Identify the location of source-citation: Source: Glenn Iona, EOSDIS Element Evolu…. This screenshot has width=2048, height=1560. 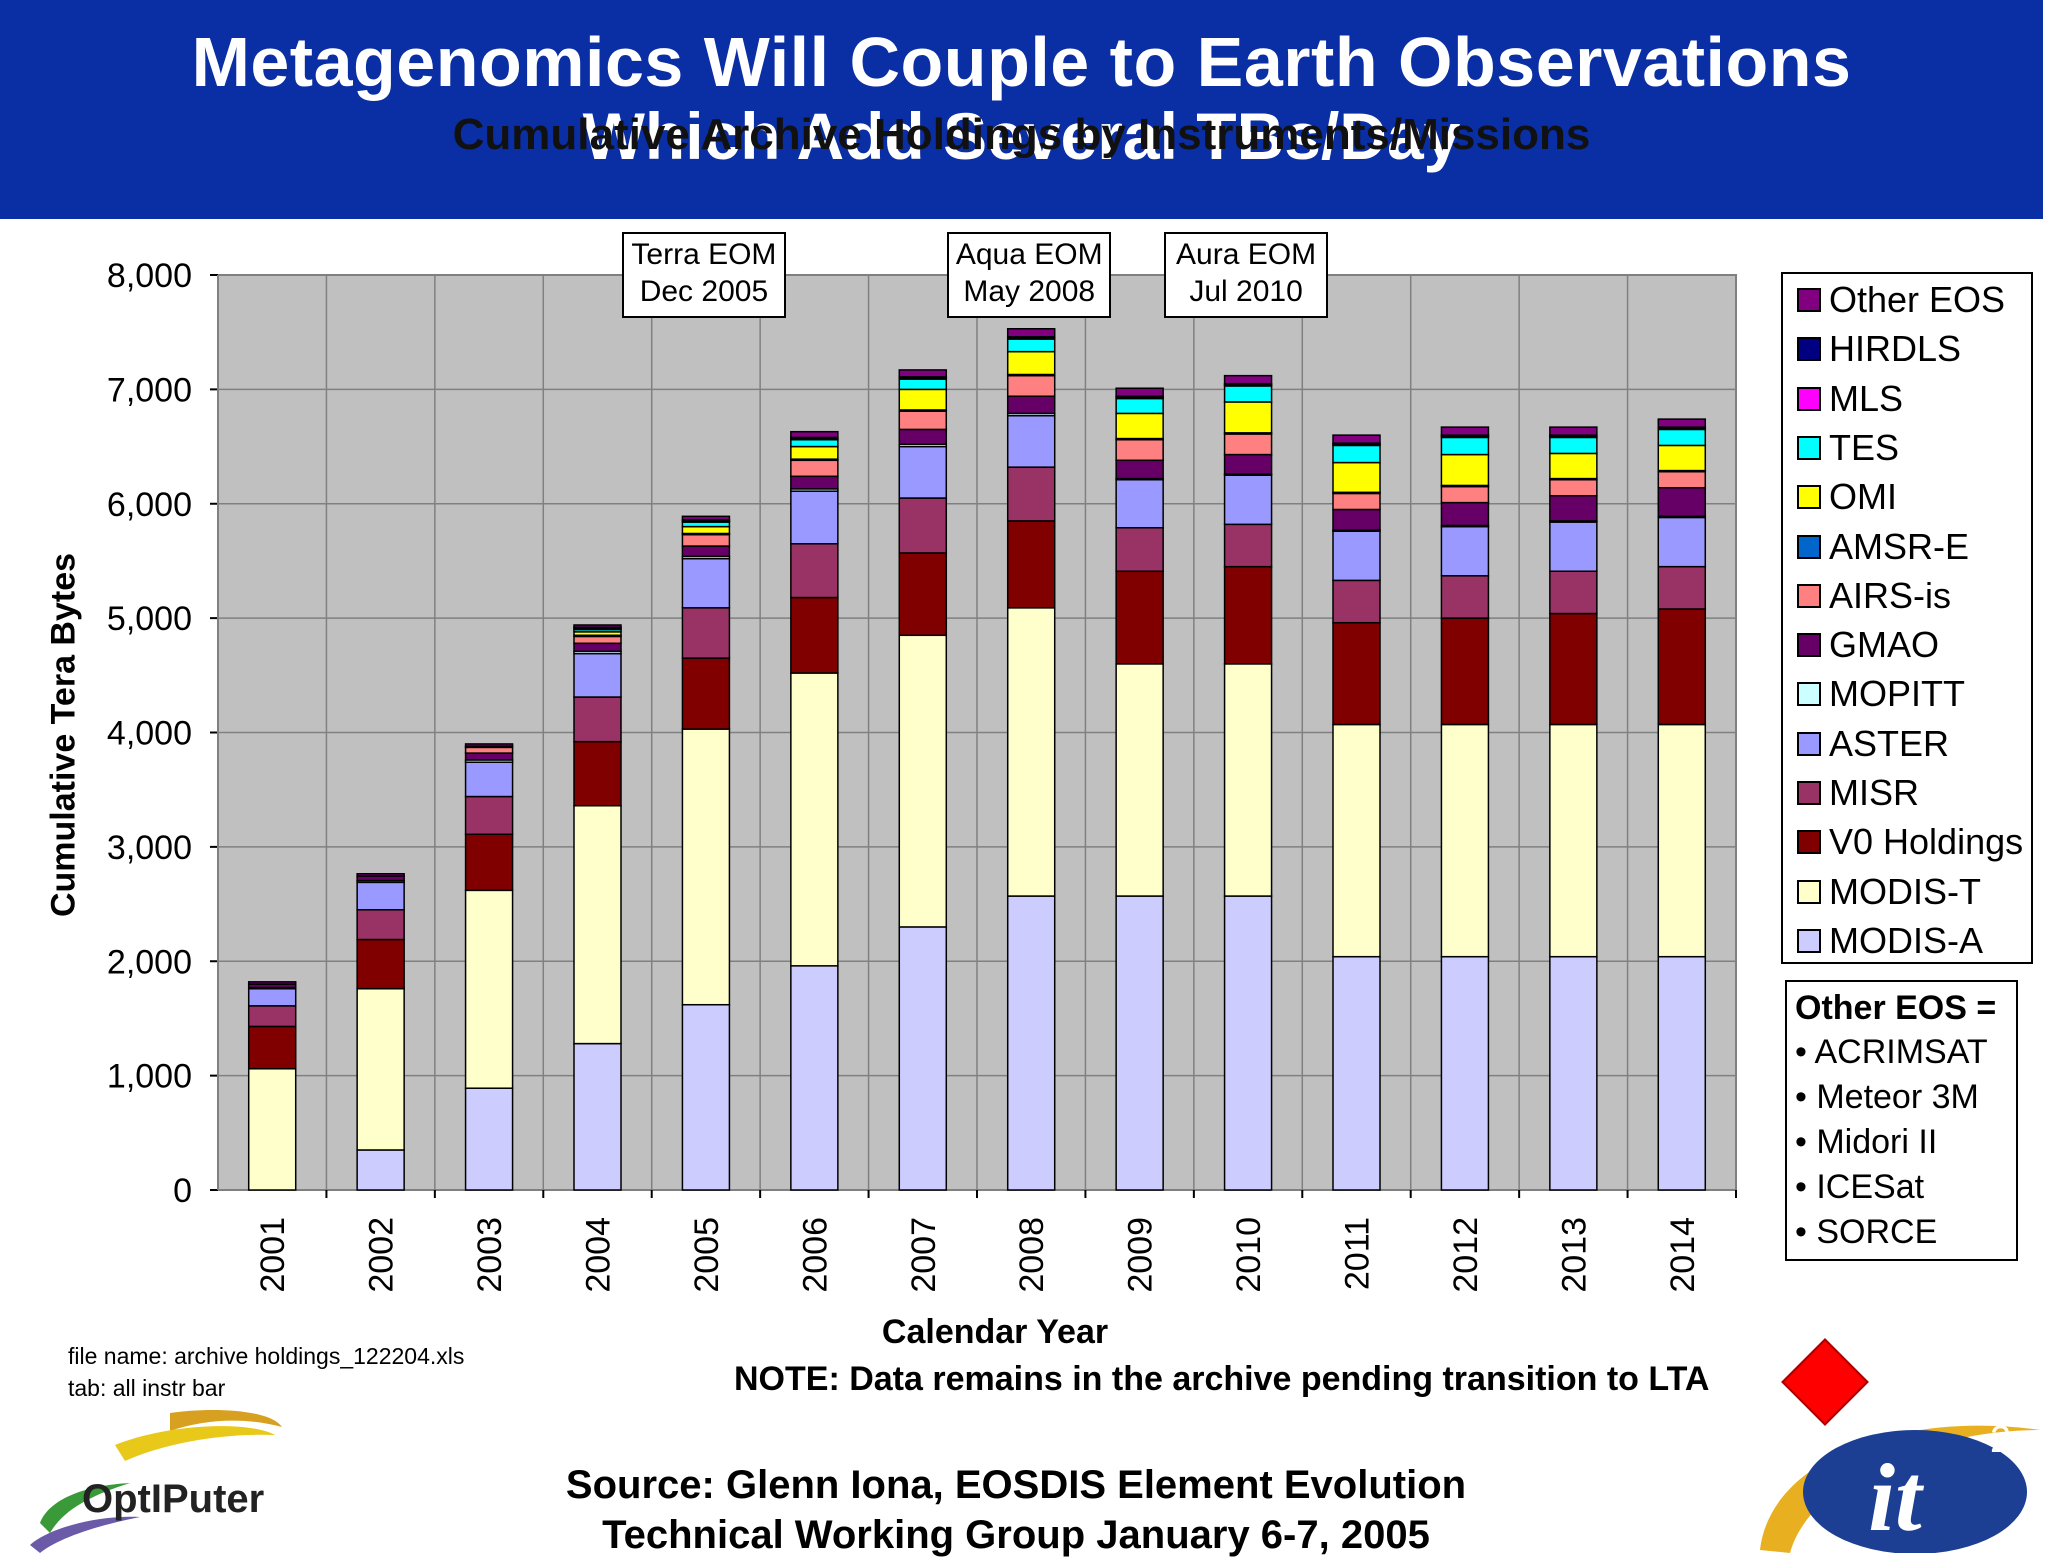
(1016, 1510).